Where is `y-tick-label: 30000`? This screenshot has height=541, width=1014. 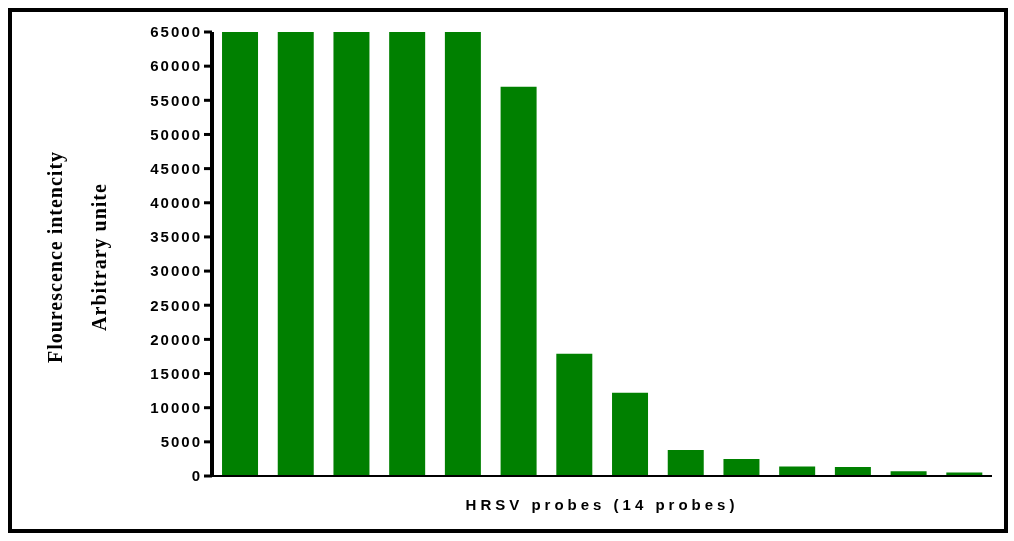
y-tick-label: 30000 is located at coordinates (176, 271).